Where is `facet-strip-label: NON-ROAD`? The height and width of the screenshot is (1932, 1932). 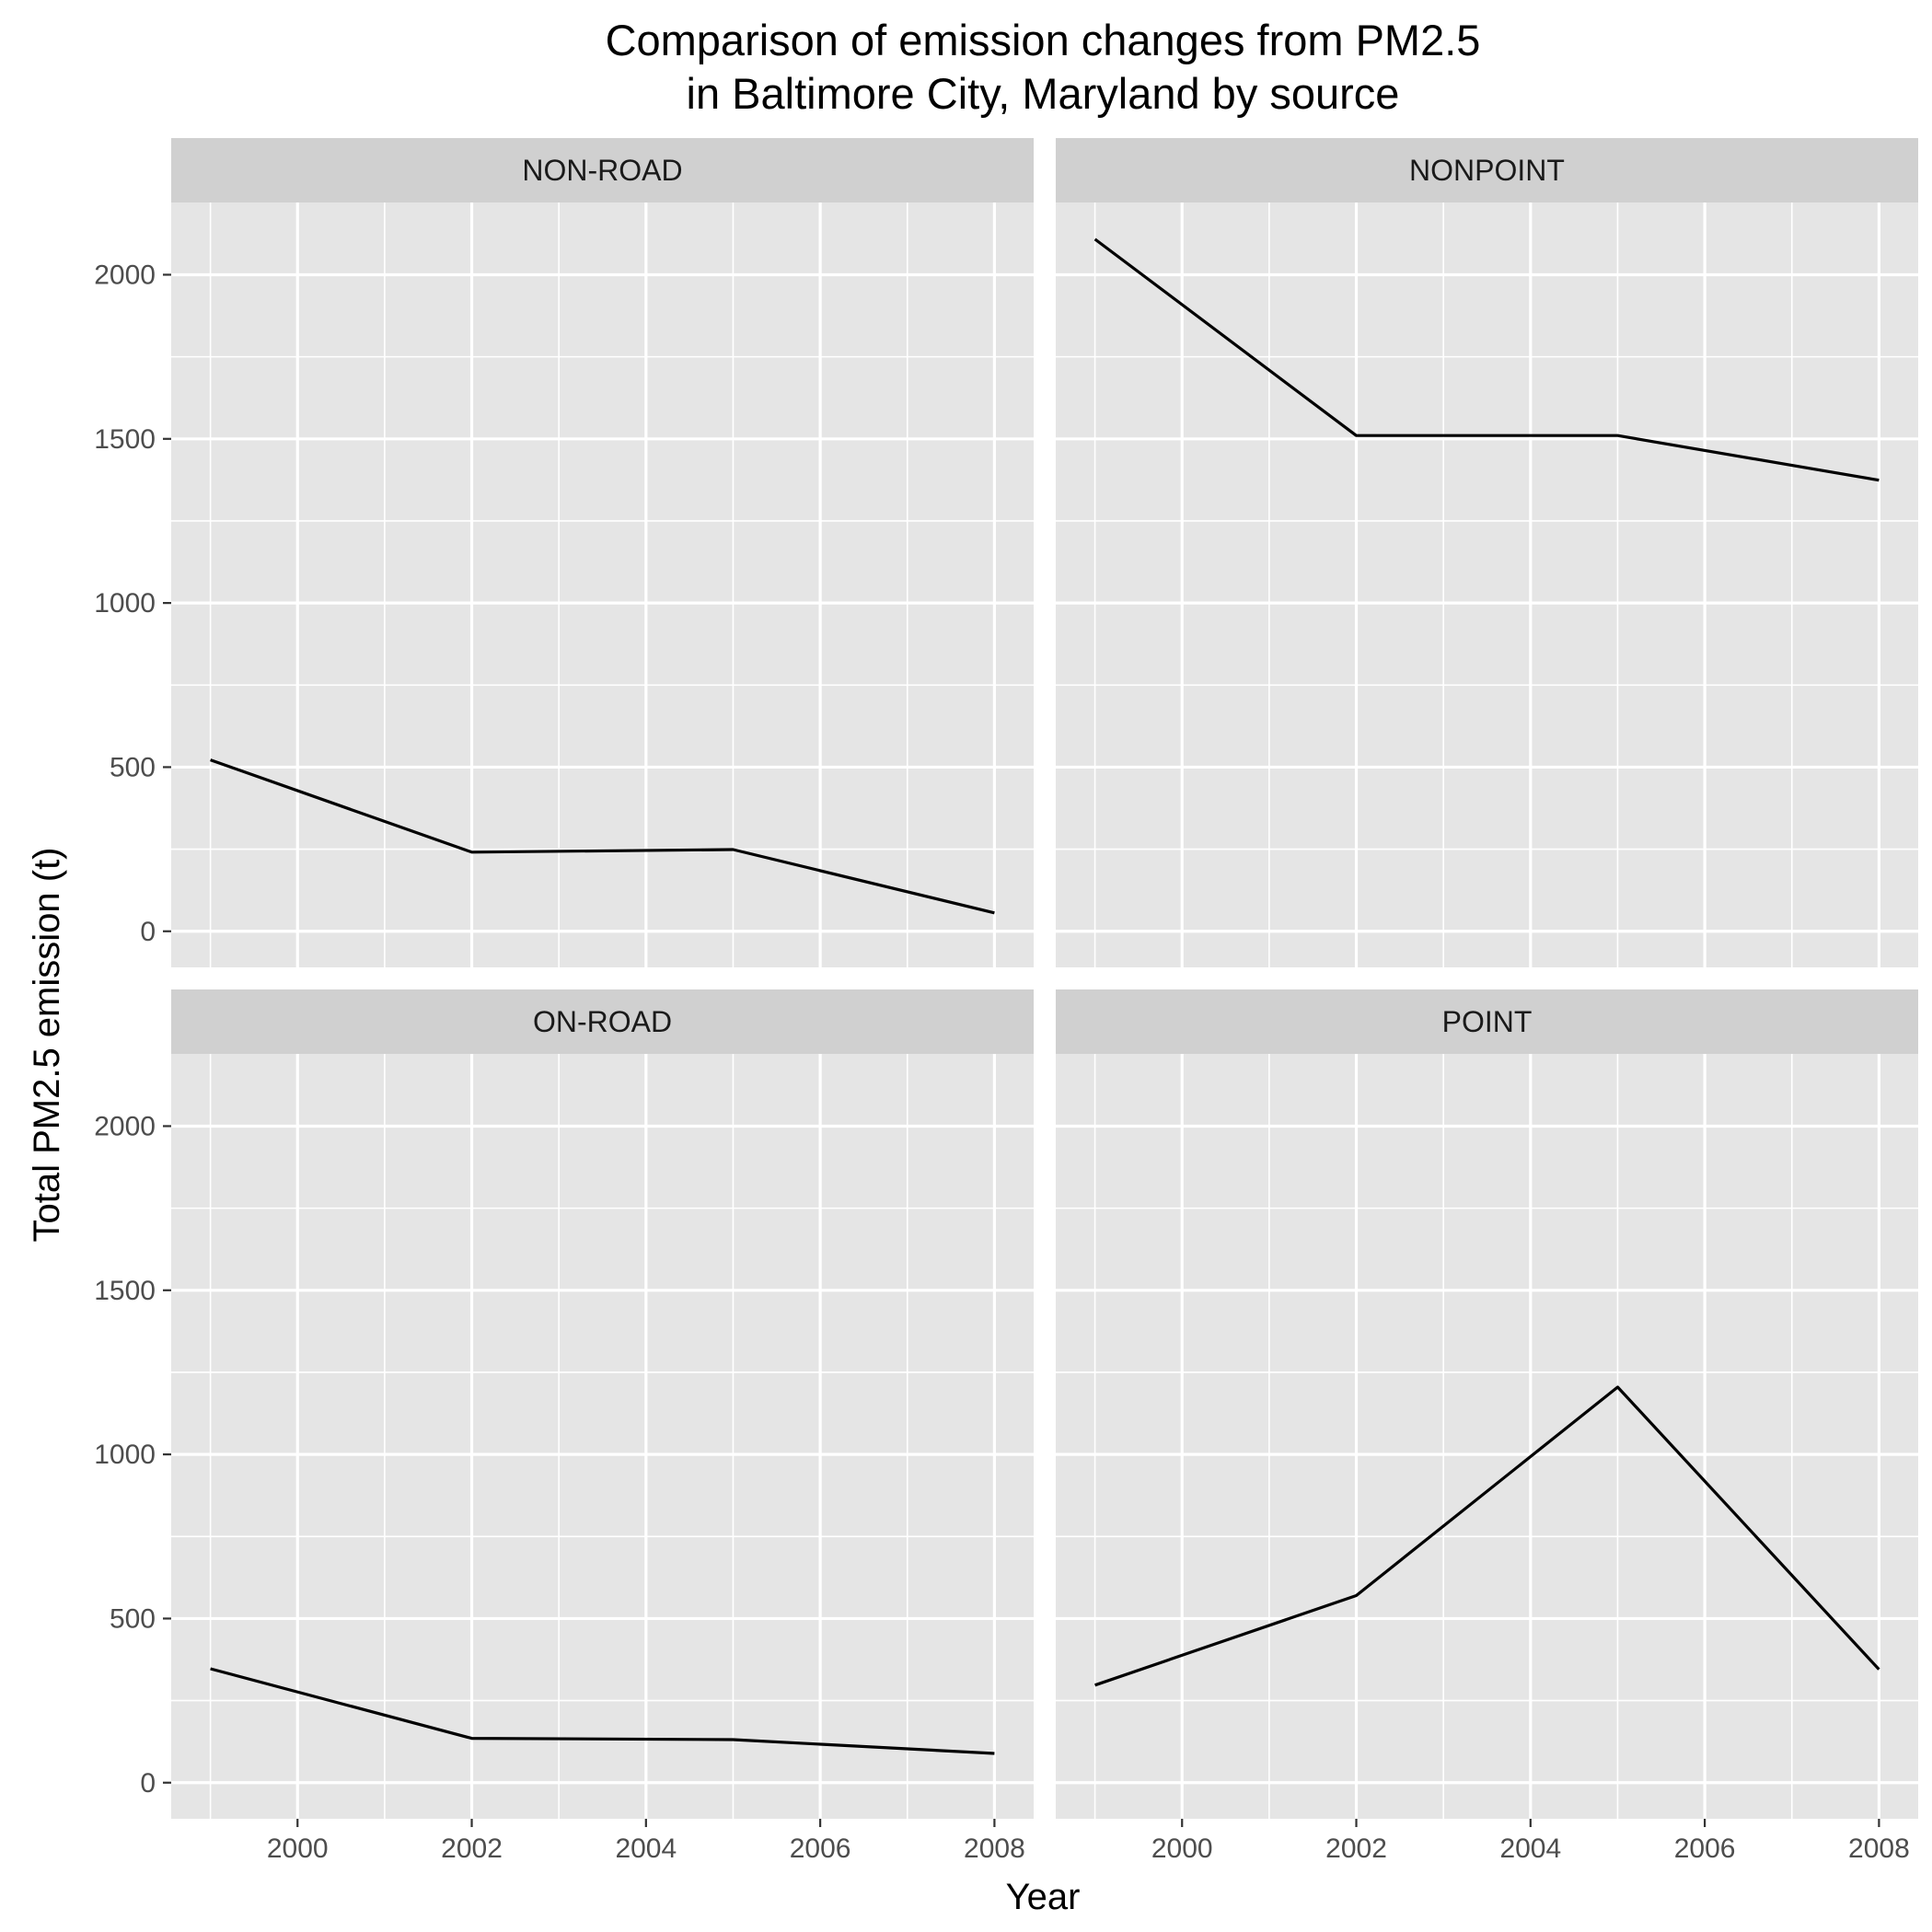 facet-strip-label: NON-ROAD is located at coordinates (602, 171).